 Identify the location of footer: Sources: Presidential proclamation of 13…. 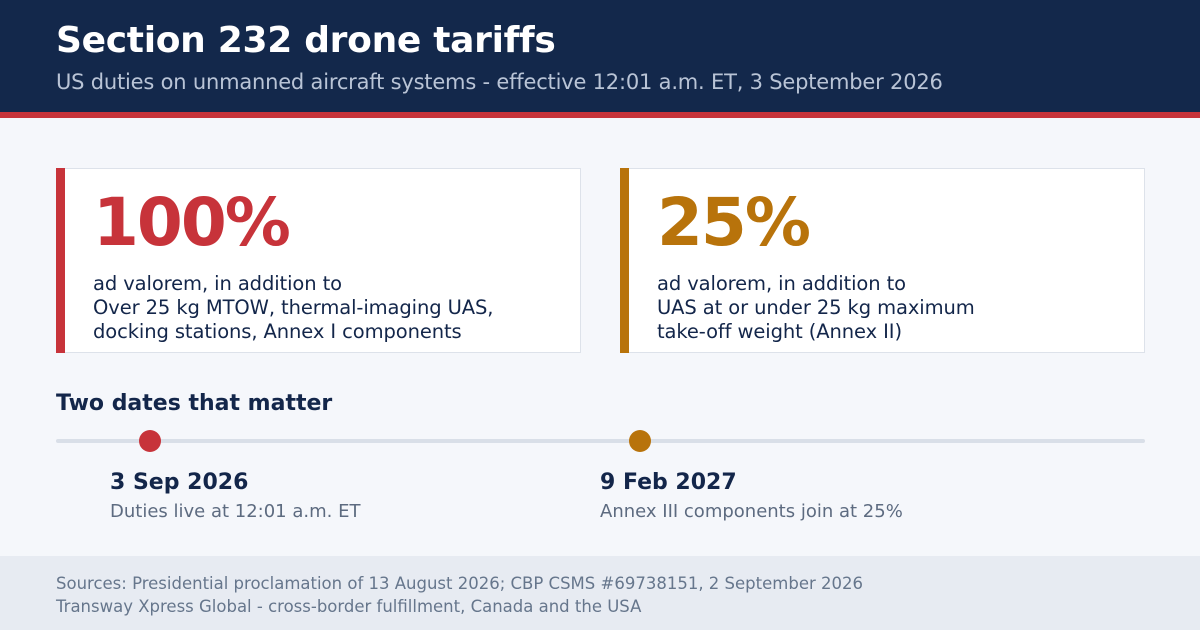
(600, 593).